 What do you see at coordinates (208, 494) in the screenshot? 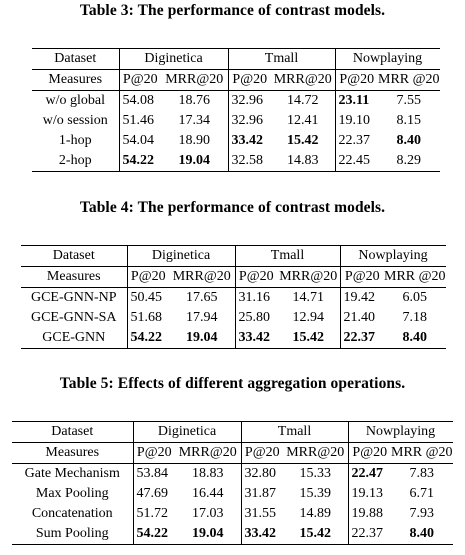
I see `cell: 16.44` at bounding box center [208, 494].